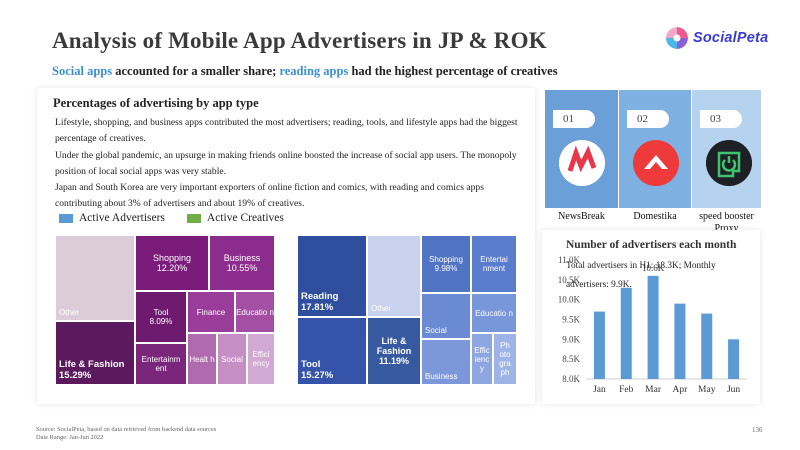 The width and height of the screenshot is (800, 450). I want to click on treemap-tile-life-fashion: Life & Fashion 15.29%, so click(95, 353).